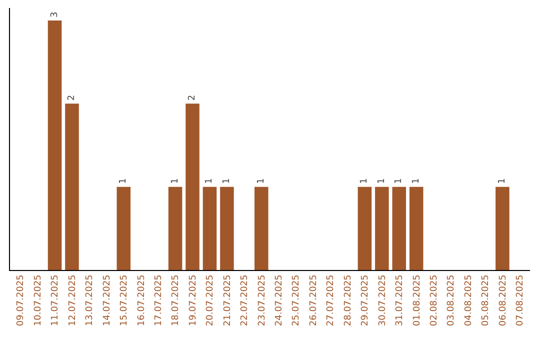  I want to click on x-tick-label: 01.08.2025, so click(417, 300).